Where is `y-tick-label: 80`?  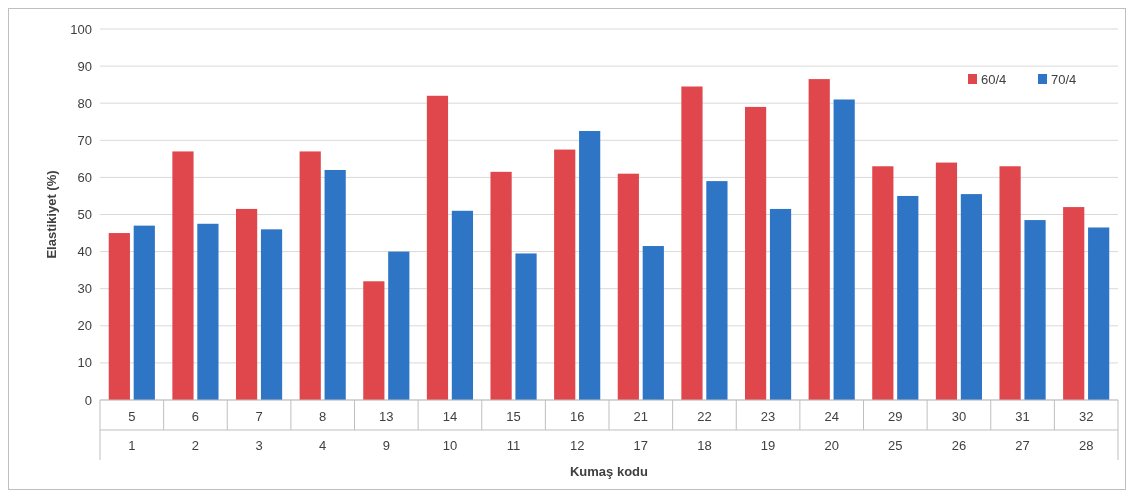 y-tick-label: 80 is located at coordinates (84, 103).